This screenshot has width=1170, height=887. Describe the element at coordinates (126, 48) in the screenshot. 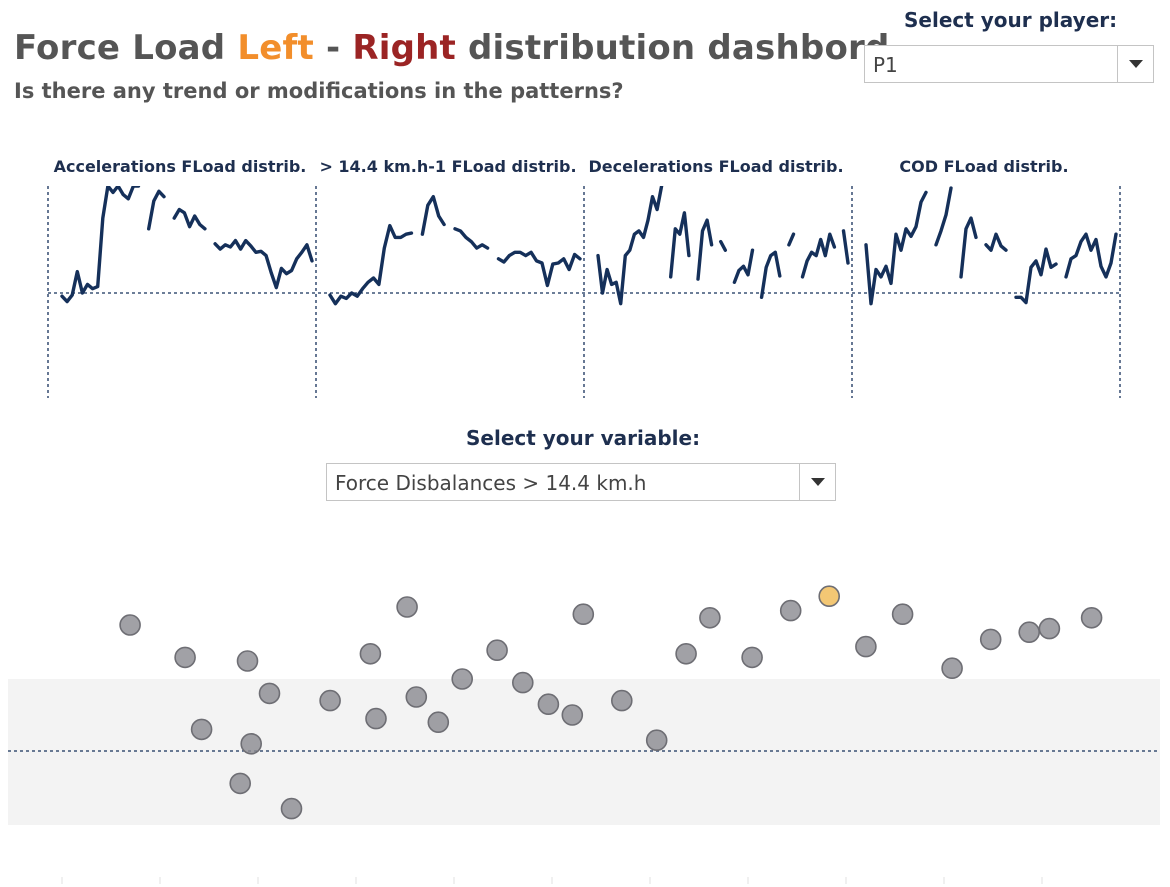

I see `title-part1: Force Load` at that location.